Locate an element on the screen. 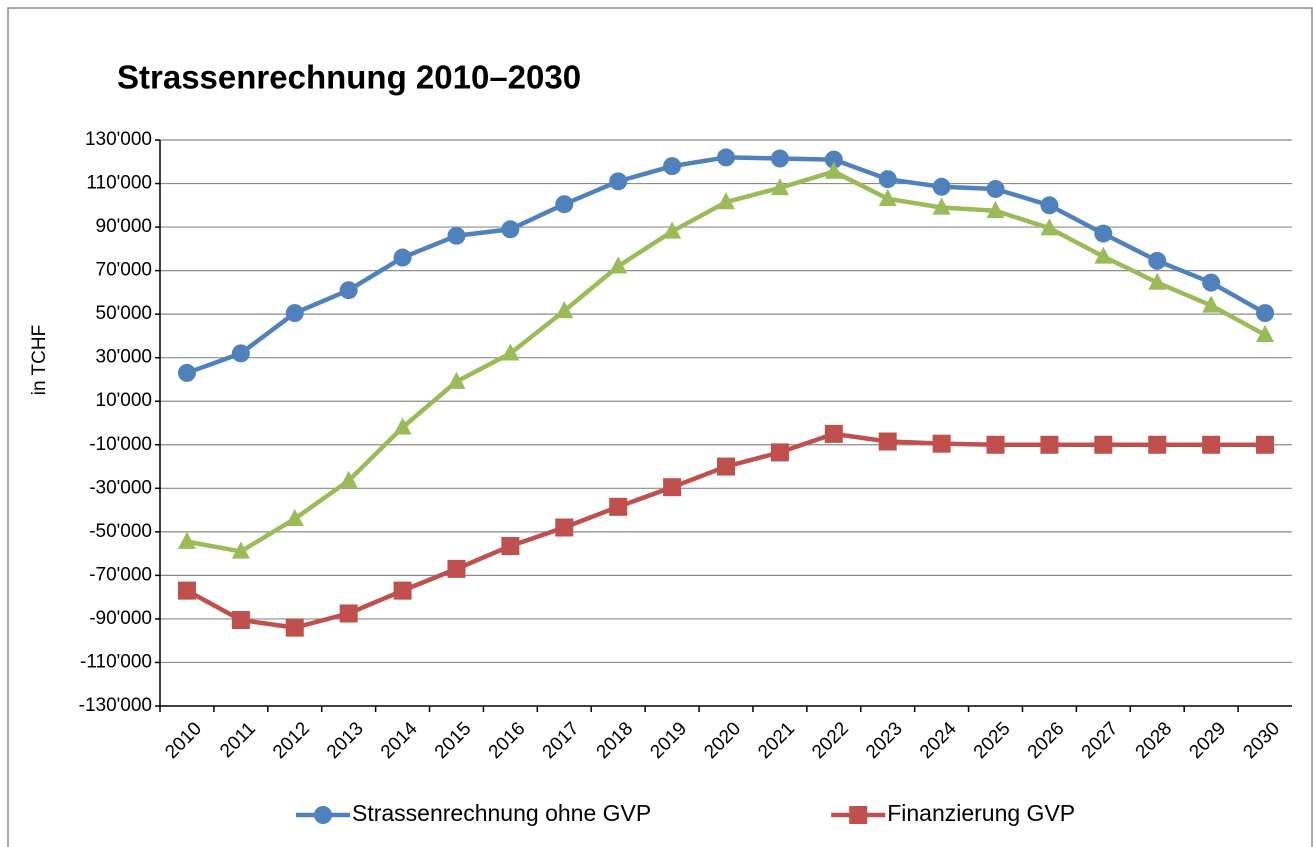 This screenshot has height=847, width=1313. x-tick-label: 2029 is located at coordinates (1207, 740).